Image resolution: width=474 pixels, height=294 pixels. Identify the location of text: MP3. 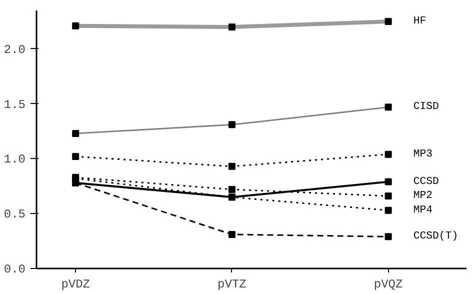
(423, 154).